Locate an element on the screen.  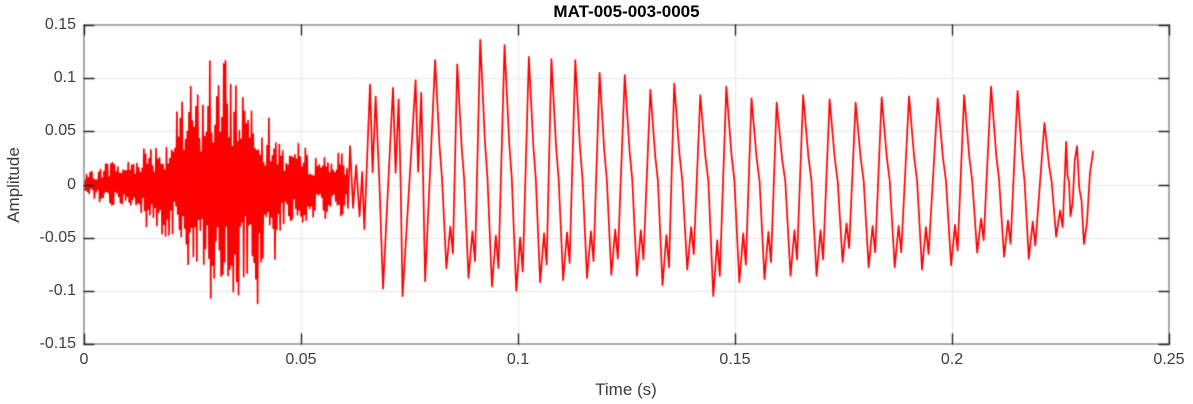
x-tick-label: 0.2 is located at coordinates (952, 359).